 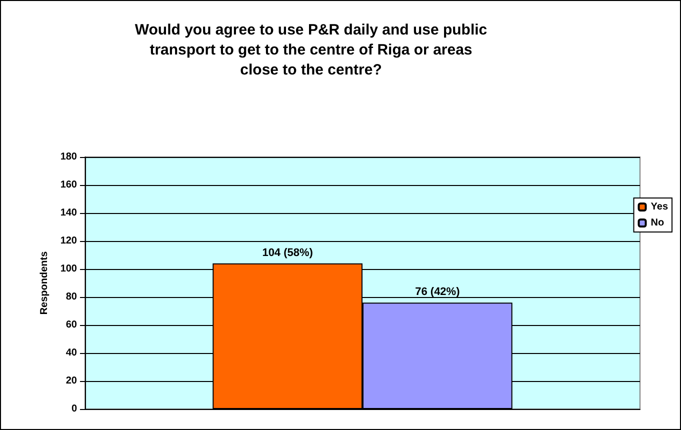 What do you see at coordinates (44, 282) in the screenshot?
I see `y-axis-title: Respondents` at bounding box center [44, 282].